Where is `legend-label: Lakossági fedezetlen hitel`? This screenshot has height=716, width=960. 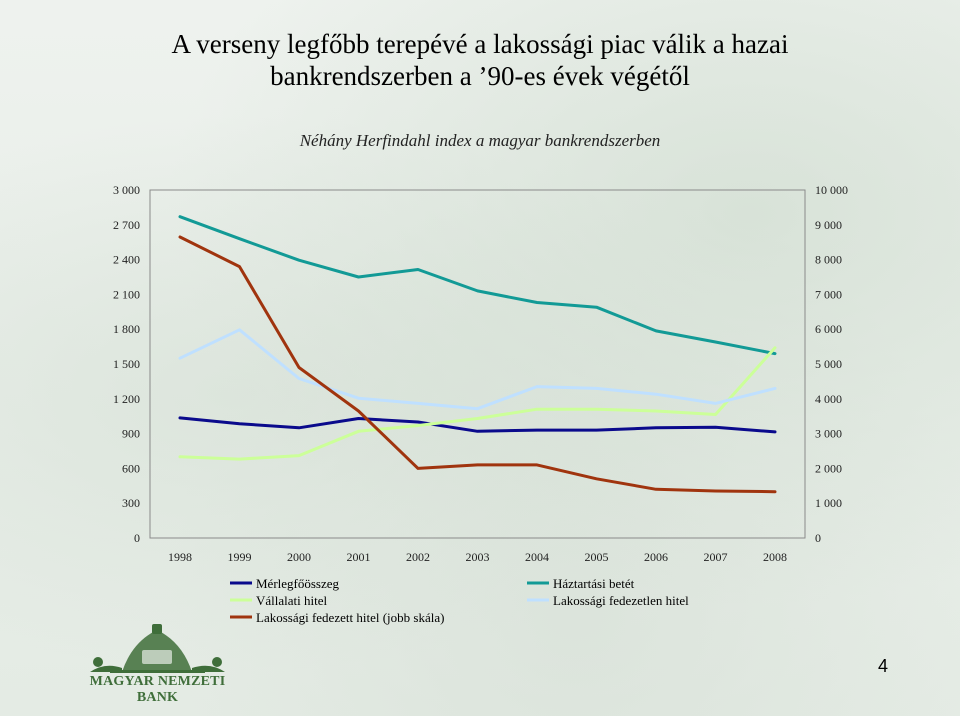
legend-label: Lakossági fedezetlen hitel is located at coordinates (621, 600).